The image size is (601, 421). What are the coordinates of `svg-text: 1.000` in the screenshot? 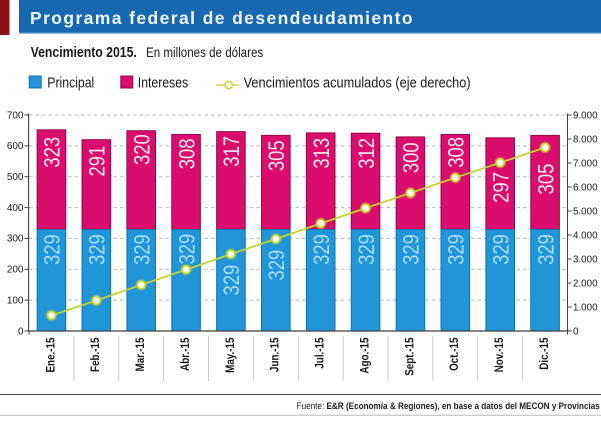 It's located at (585, 307).